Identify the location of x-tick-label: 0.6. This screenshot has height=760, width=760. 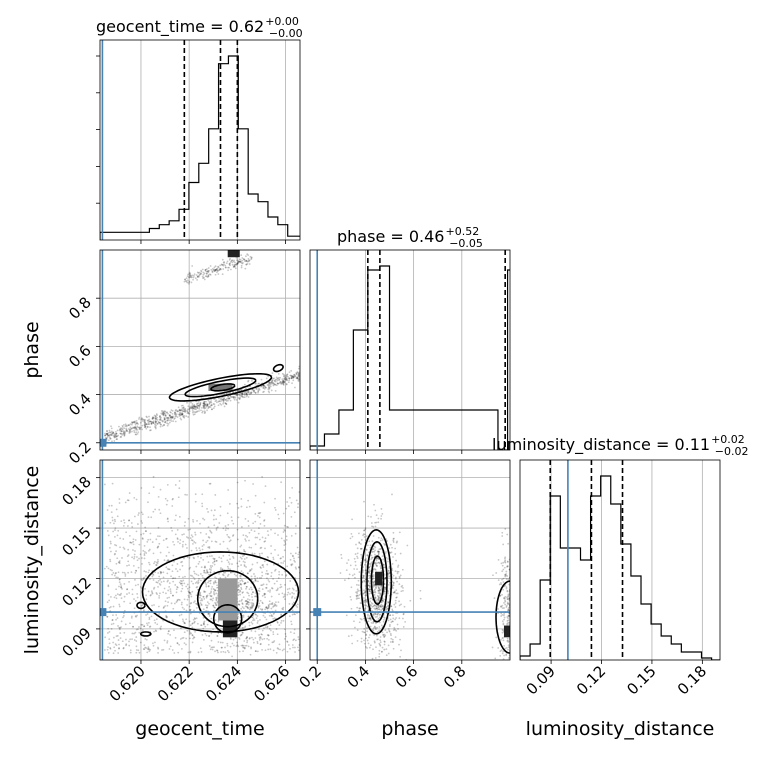
(407, 677).